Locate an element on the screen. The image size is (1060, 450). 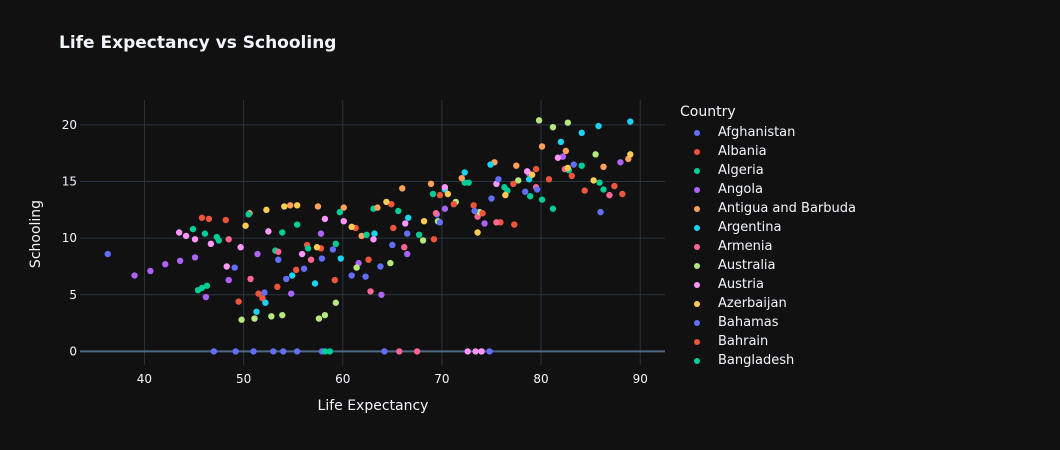
legend-item: Afghanistan is located at coordinates (768, 132).